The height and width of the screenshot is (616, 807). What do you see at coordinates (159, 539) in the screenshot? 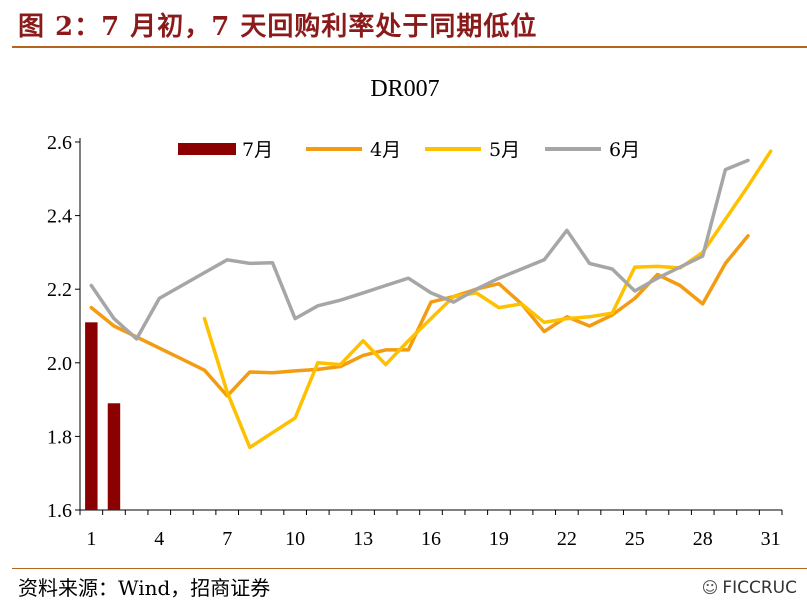
I see `x-tick-label: 4` at bounding box center [159, 539].